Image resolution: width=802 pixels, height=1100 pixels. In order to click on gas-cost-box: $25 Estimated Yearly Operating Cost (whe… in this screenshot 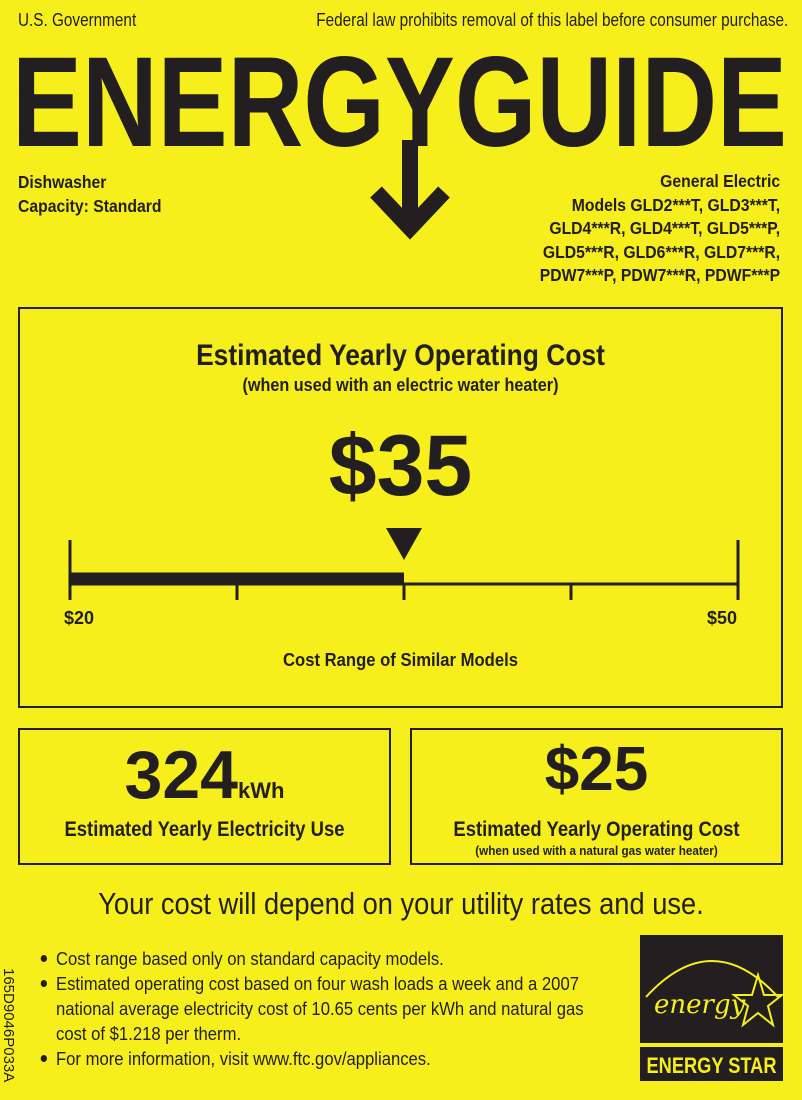, I will do `click(596, 796)`.